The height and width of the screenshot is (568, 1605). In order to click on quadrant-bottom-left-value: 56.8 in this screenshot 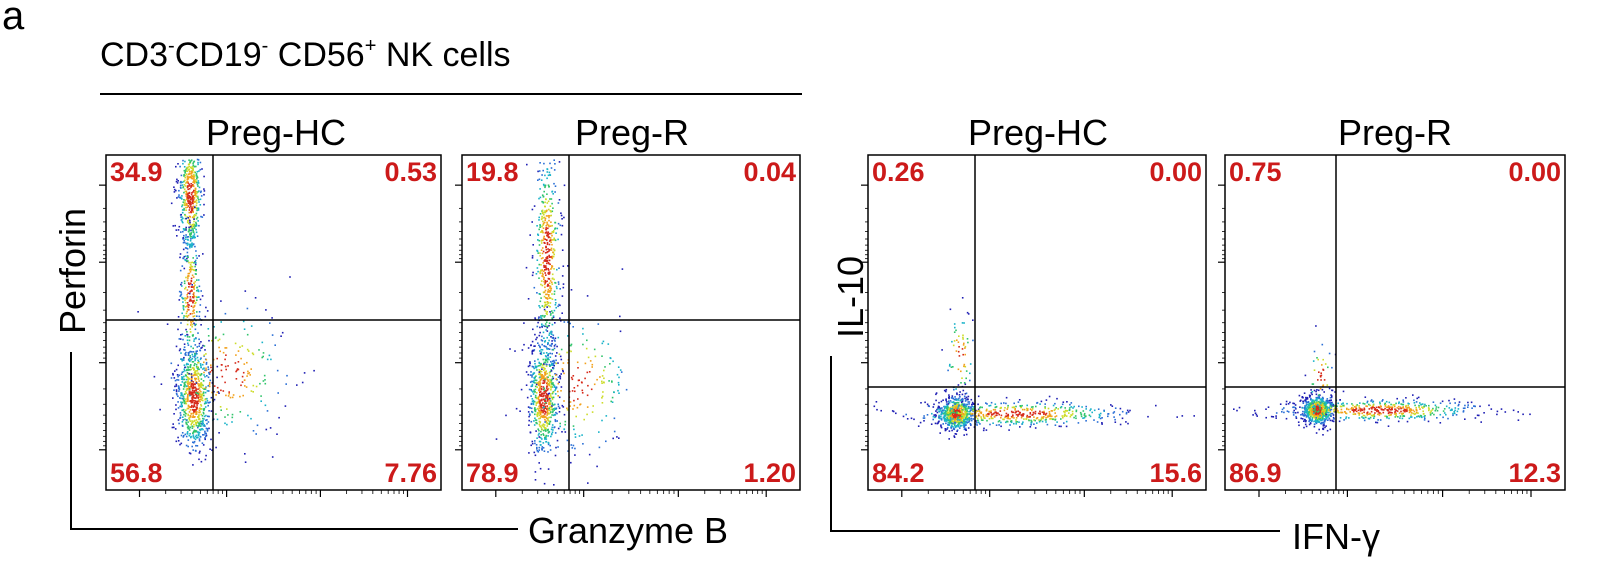, I will do `click(136, 473)`.